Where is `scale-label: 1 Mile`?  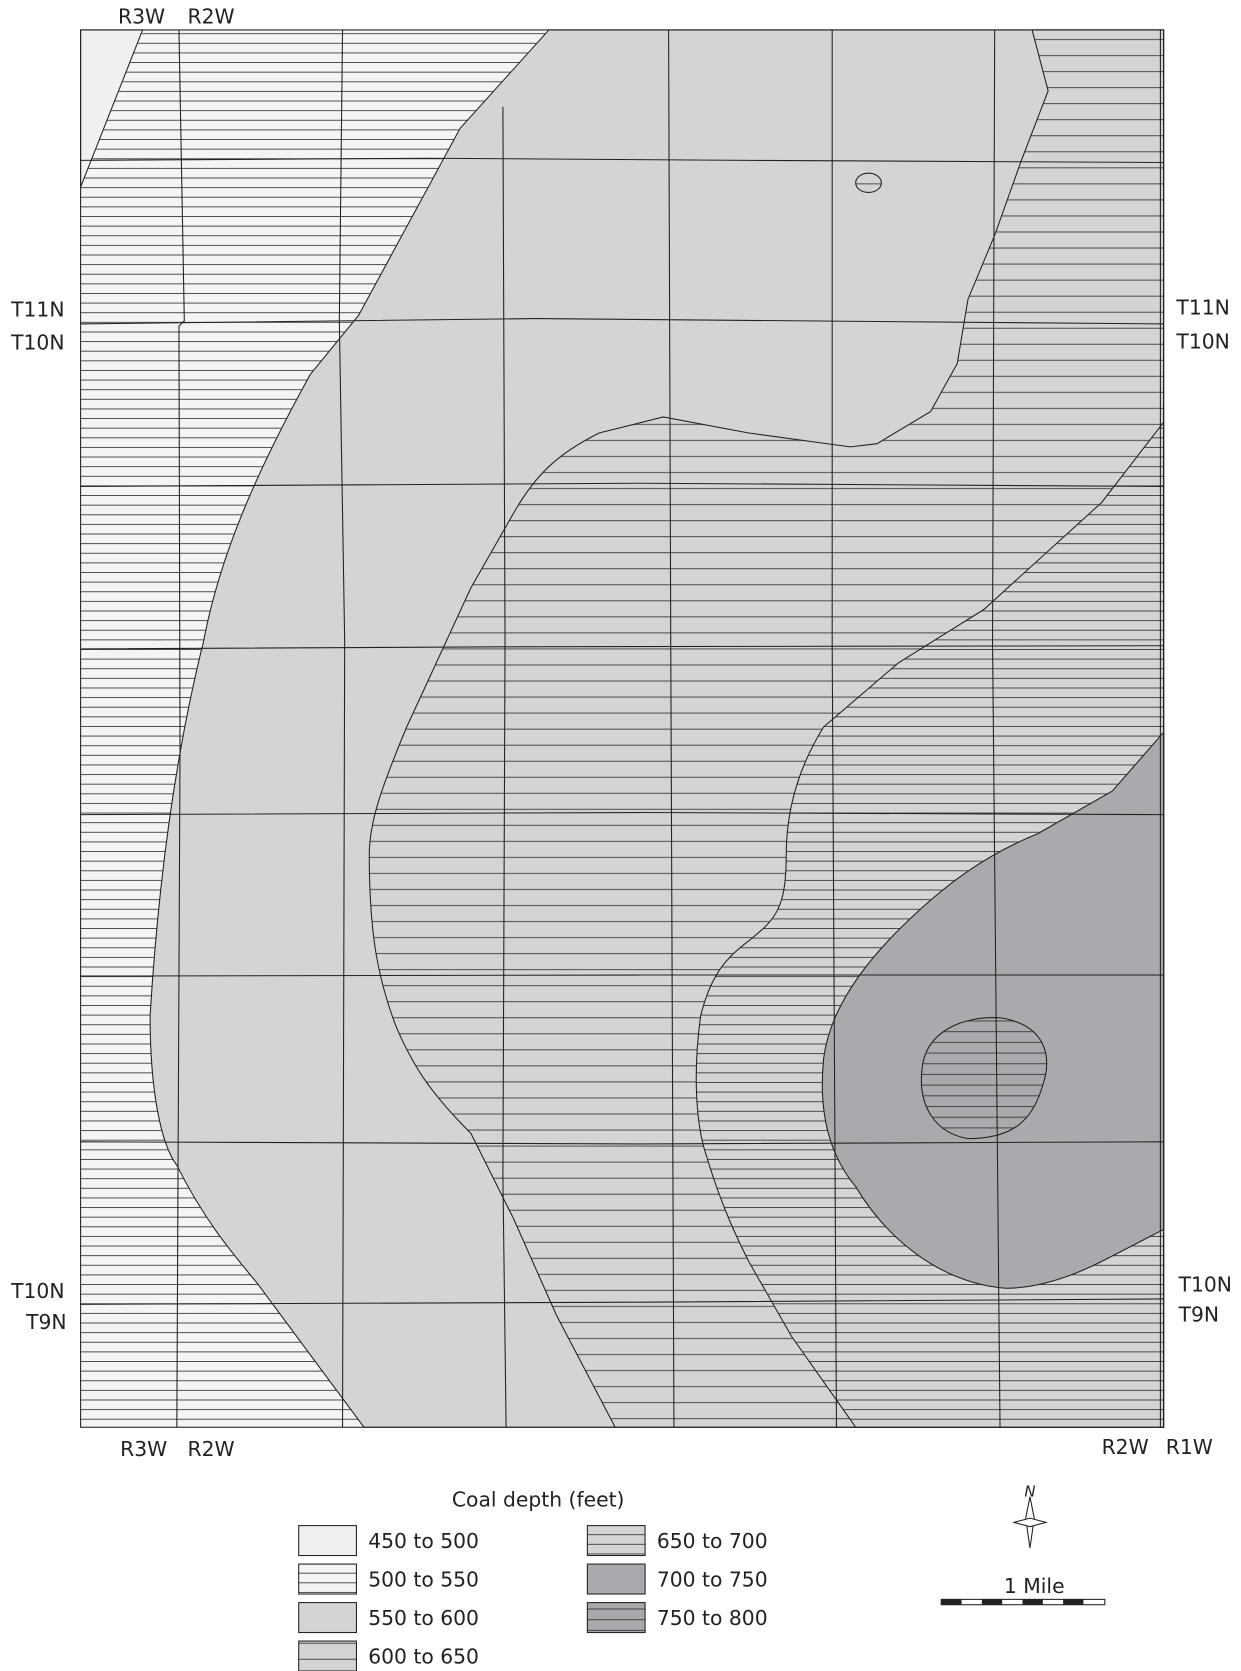 scale-label: 1 Mile is located at coordinates (1034, 1586).